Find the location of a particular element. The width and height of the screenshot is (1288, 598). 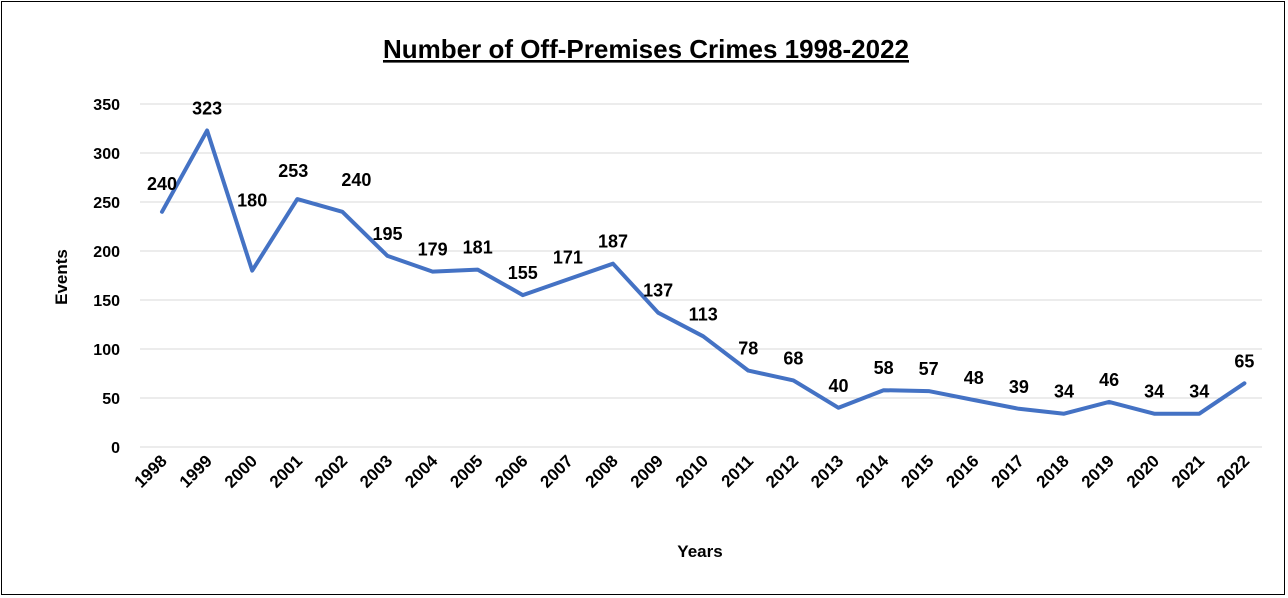

x-axis-title: Years is located at coordinates (699, 551).